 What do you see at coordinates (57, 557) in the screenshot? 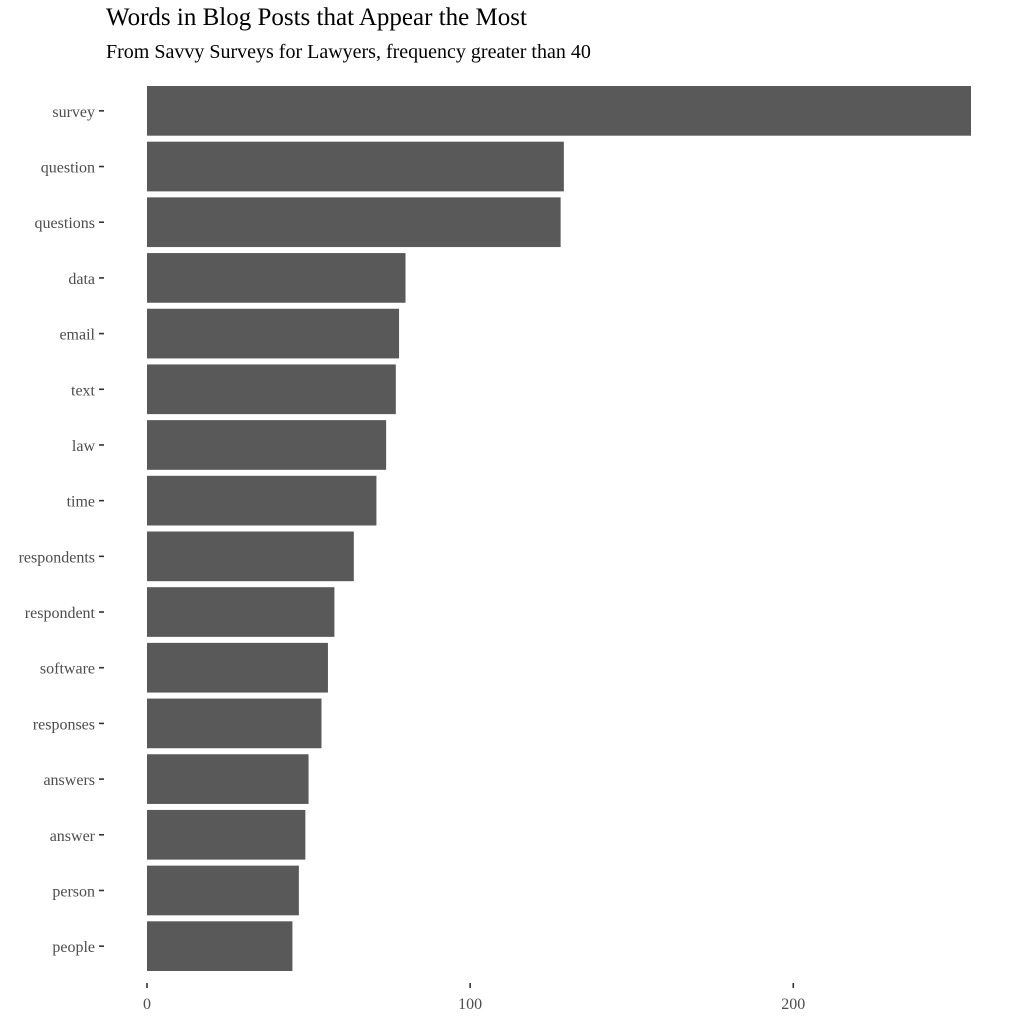
I see `y-tick-label: respondents` at bounding box center [57, 557].